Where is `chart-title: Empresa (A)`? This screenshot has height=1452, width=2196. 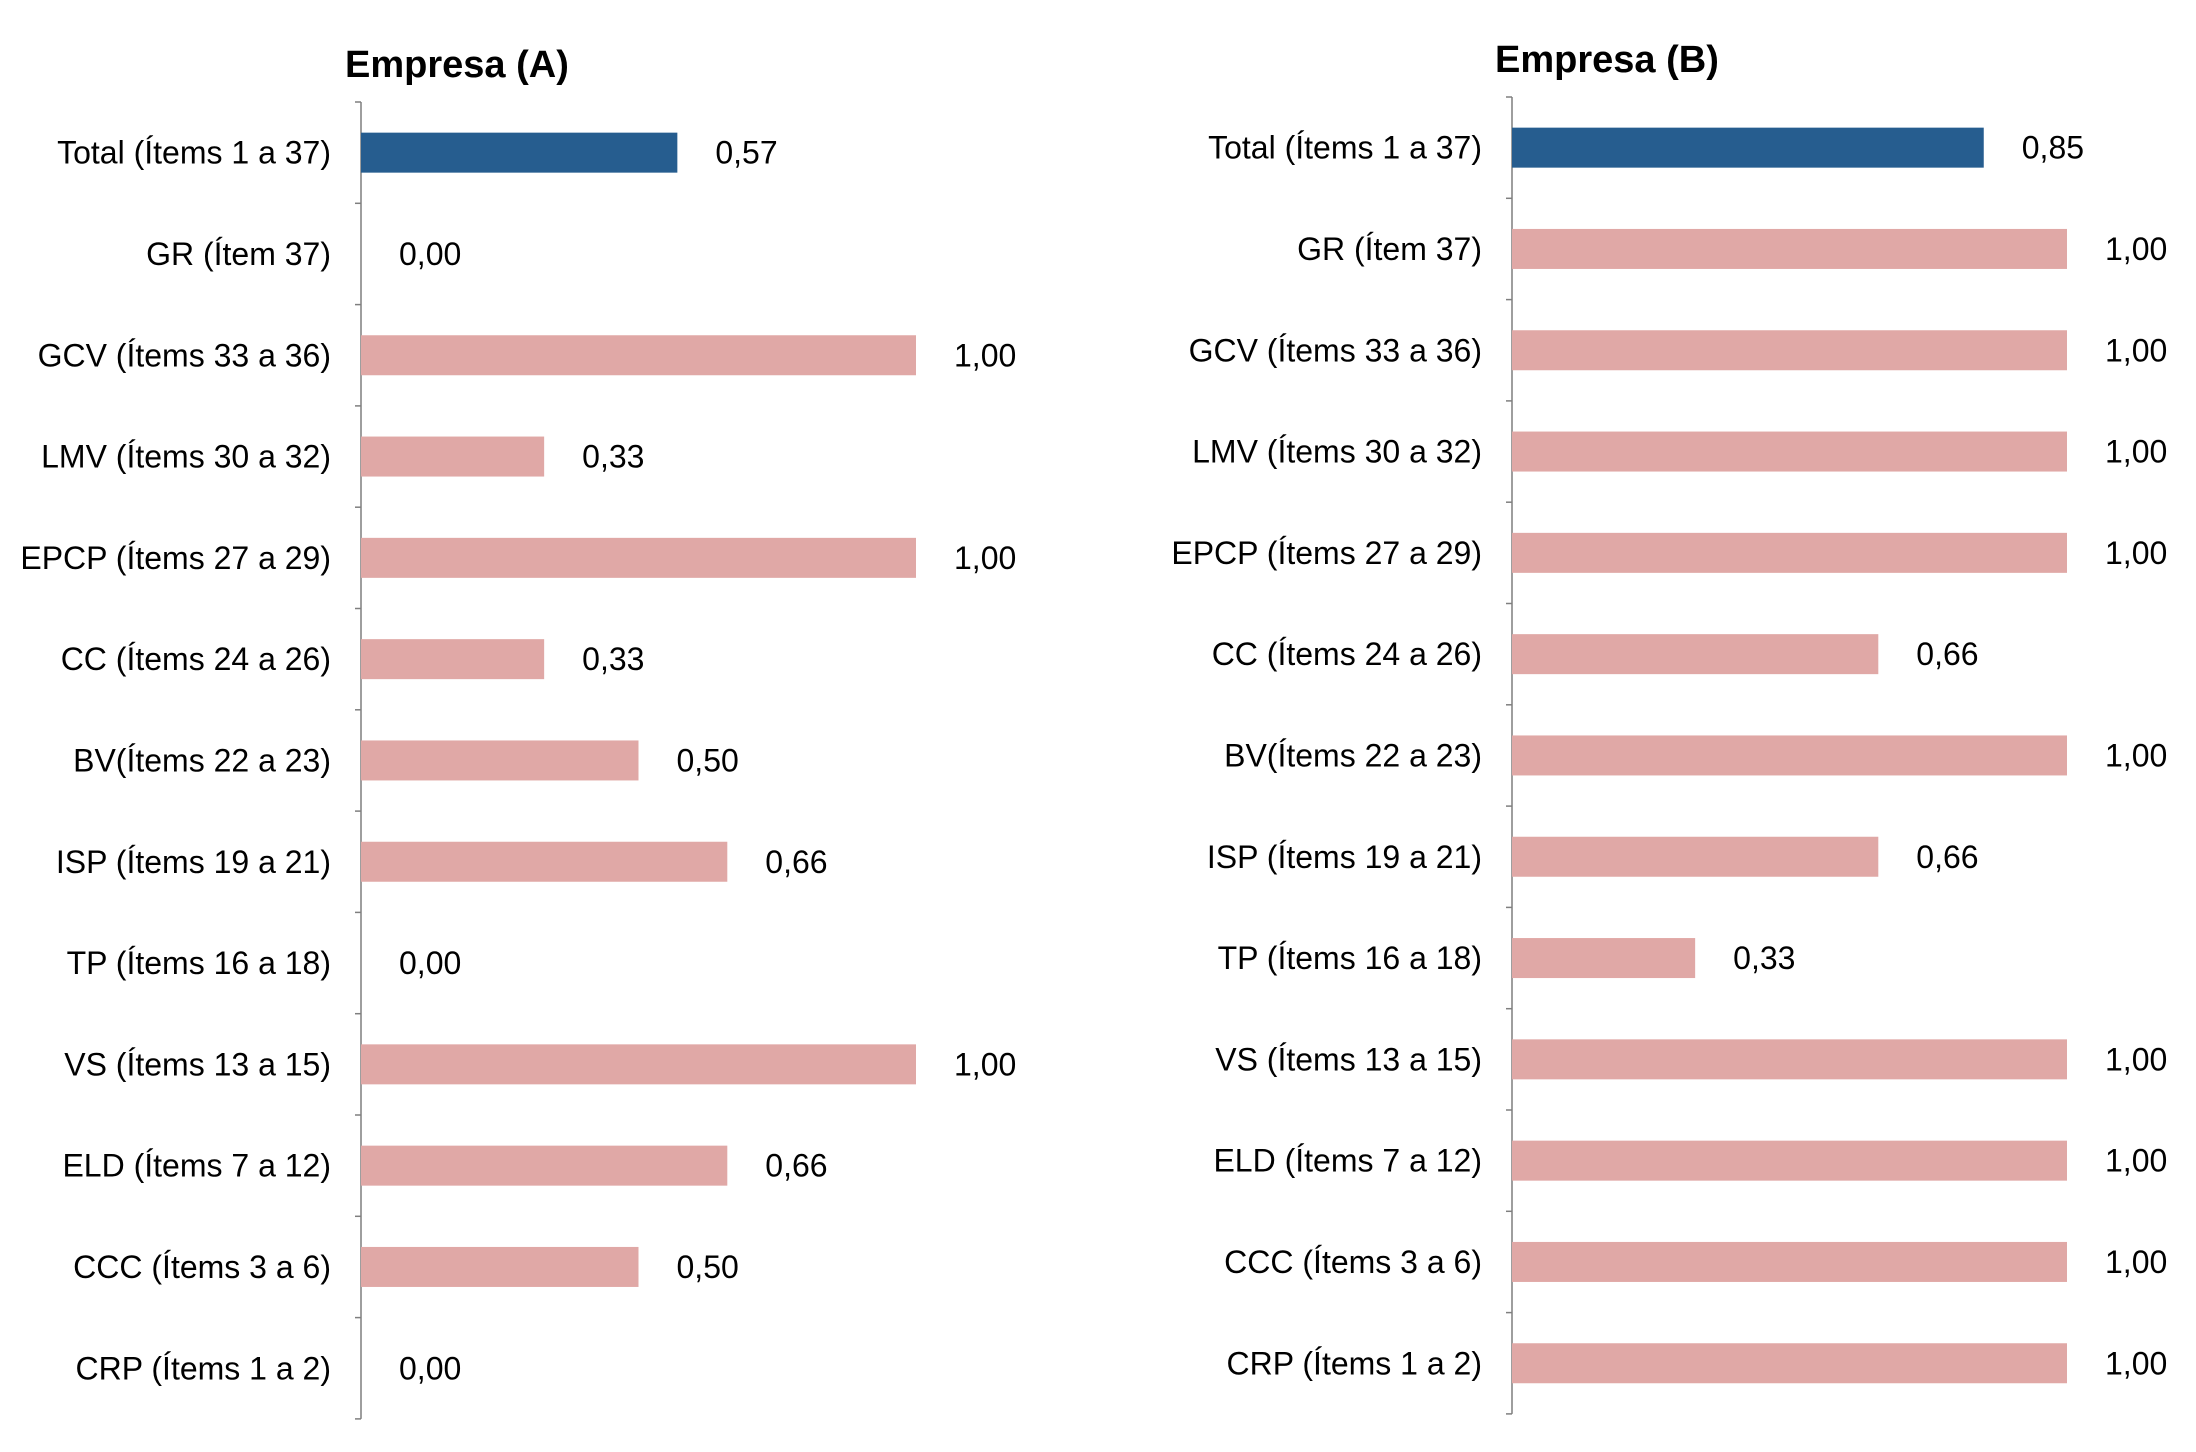 chart-title: Empresa (A) is located at coordinates (457, 65).